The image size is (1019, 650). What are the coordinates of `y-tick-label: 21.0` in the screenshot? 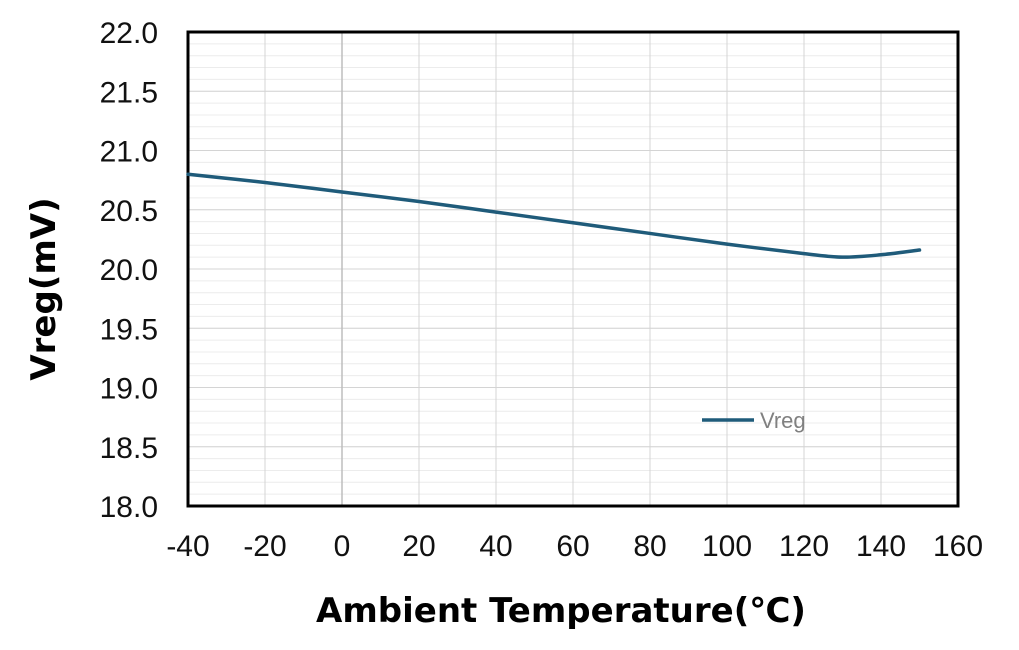 It's located at (129, 152).